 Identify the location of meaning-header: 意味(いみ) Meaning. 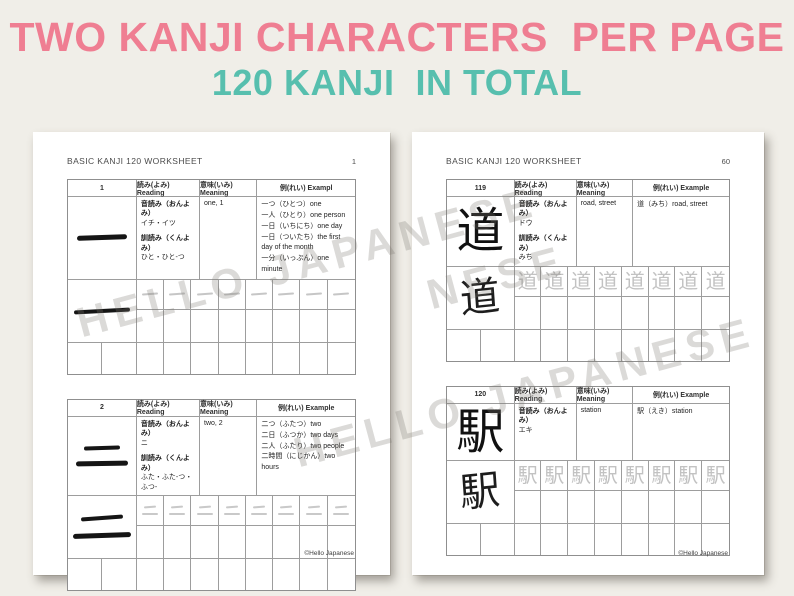
(605, 394).